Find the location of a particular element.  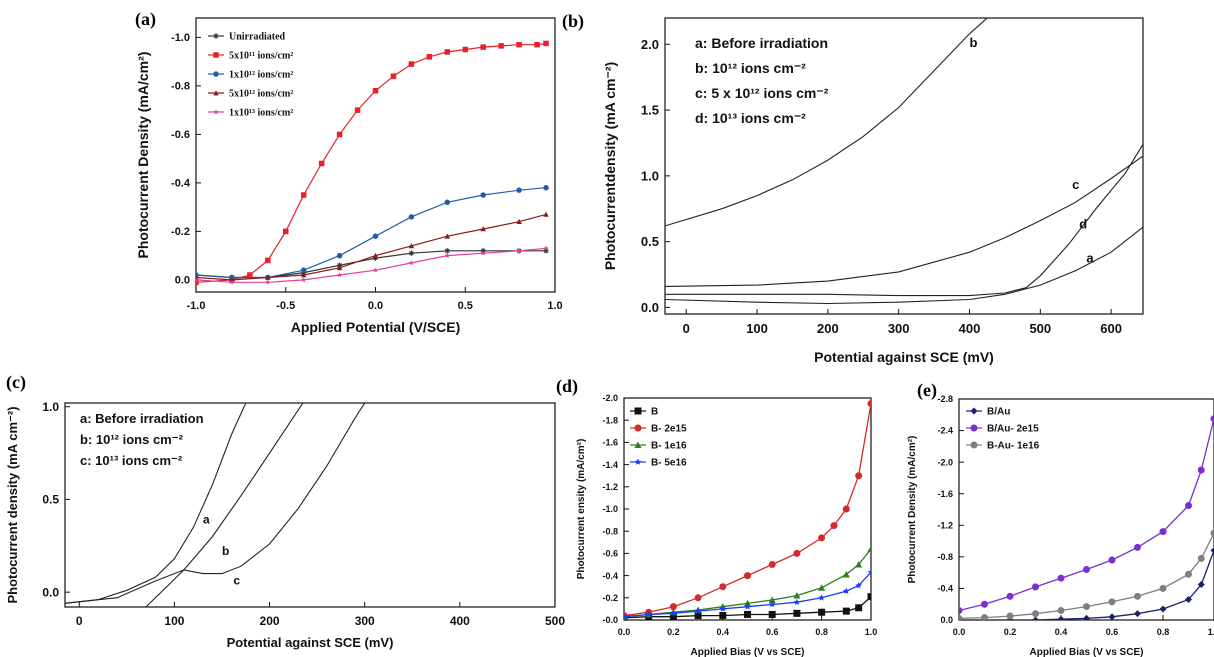

x-axis-label: Applied Potential (V/SCE) is located at coordinates (376, 327).